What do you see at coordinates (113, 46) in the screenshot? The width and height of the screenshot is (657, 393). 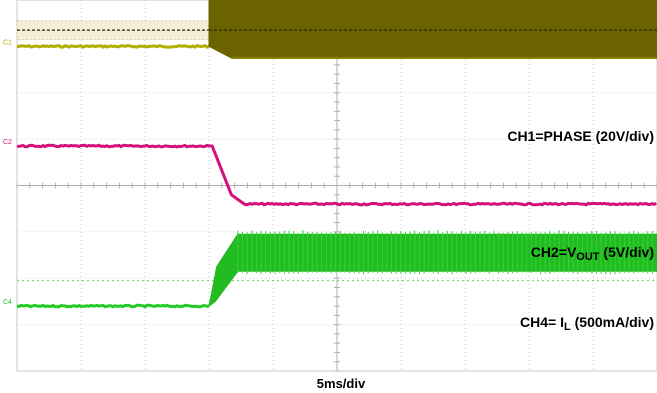 I see `ch1-pre-trace` at bounding box center [113, 46].